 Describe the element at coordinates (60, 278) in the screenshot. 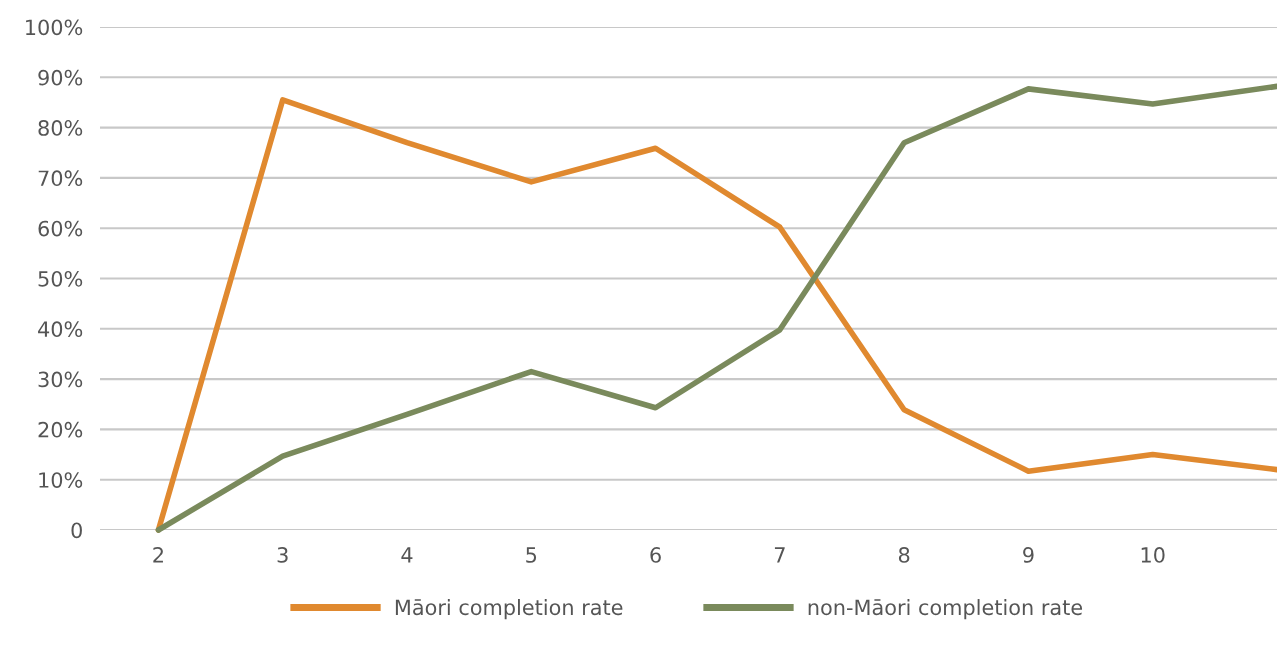

I see `y-tick-label: 50%` at that location.